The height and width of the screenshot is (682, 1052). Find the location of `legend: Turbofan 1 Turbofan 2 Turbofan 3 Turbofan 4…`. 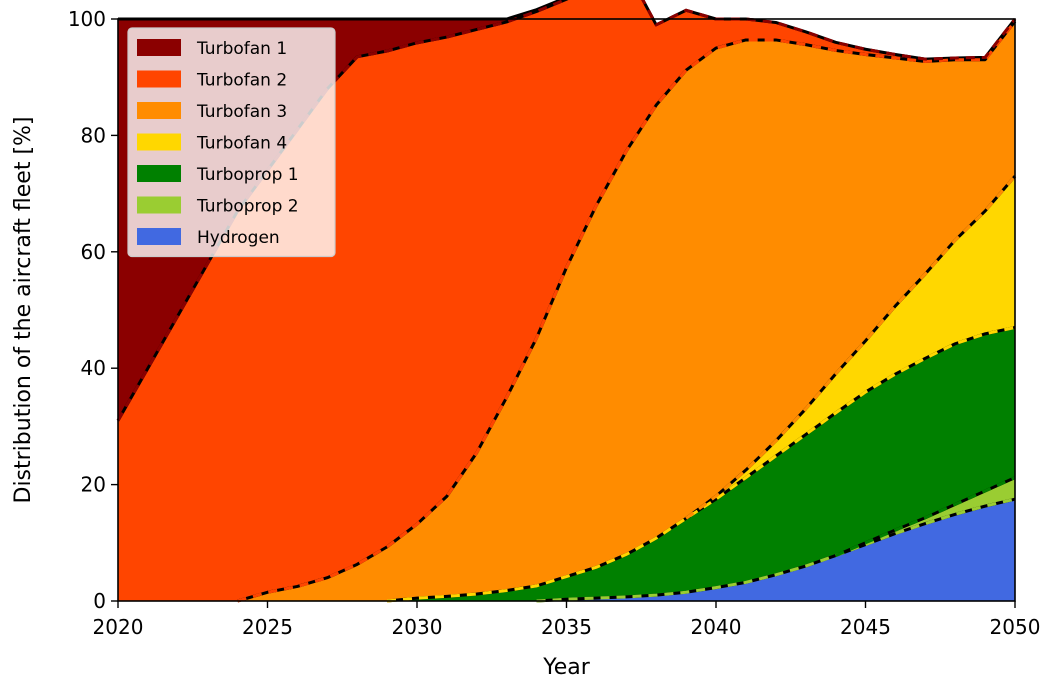

legend: Turbofan 1 Turbofan 2 Turbofan 3 Turbofan 4… is located at coordinates (231, 142).